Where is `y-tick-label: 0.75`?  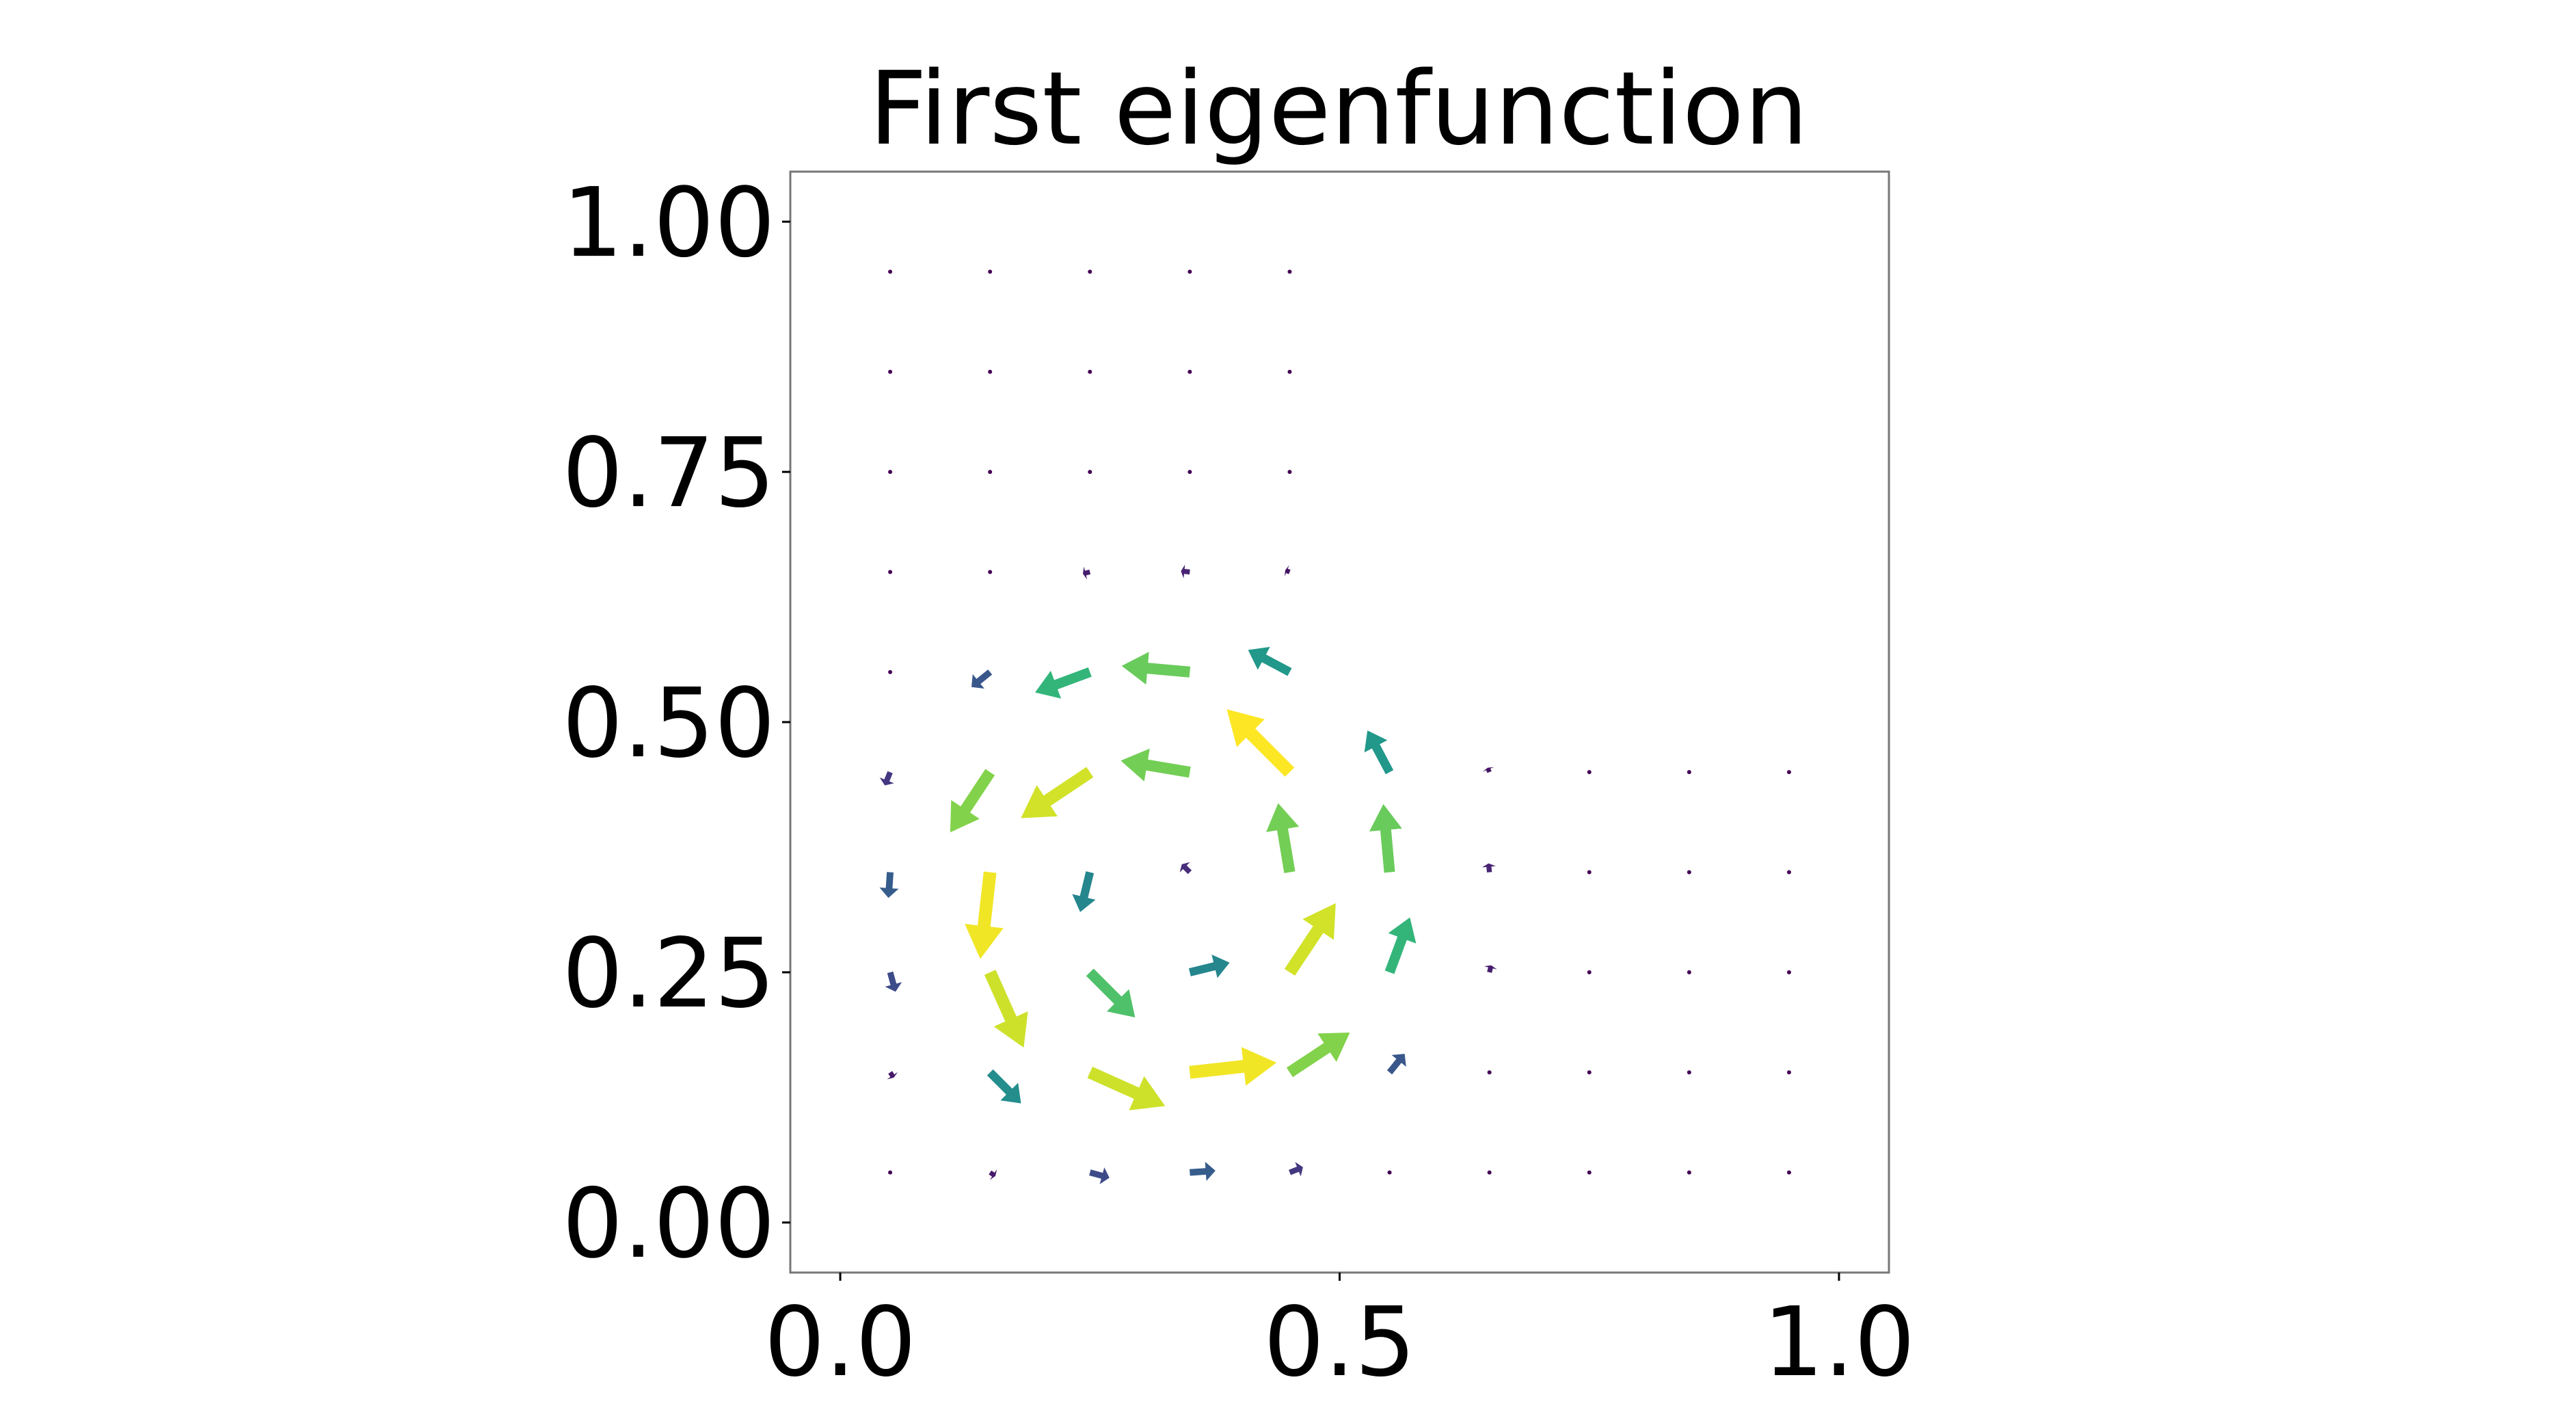 y-tick-label: 0.75 is located at coordinates (668, 473).